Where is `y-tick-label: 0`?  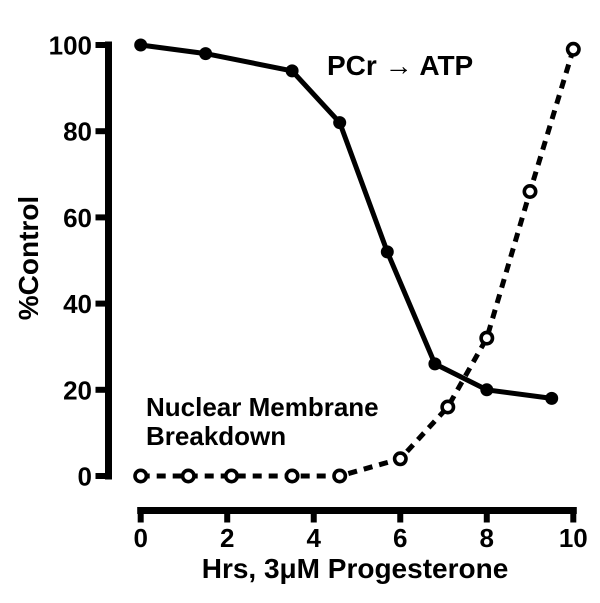 y-tick-label: 0 is located at coordinates (85, 477).